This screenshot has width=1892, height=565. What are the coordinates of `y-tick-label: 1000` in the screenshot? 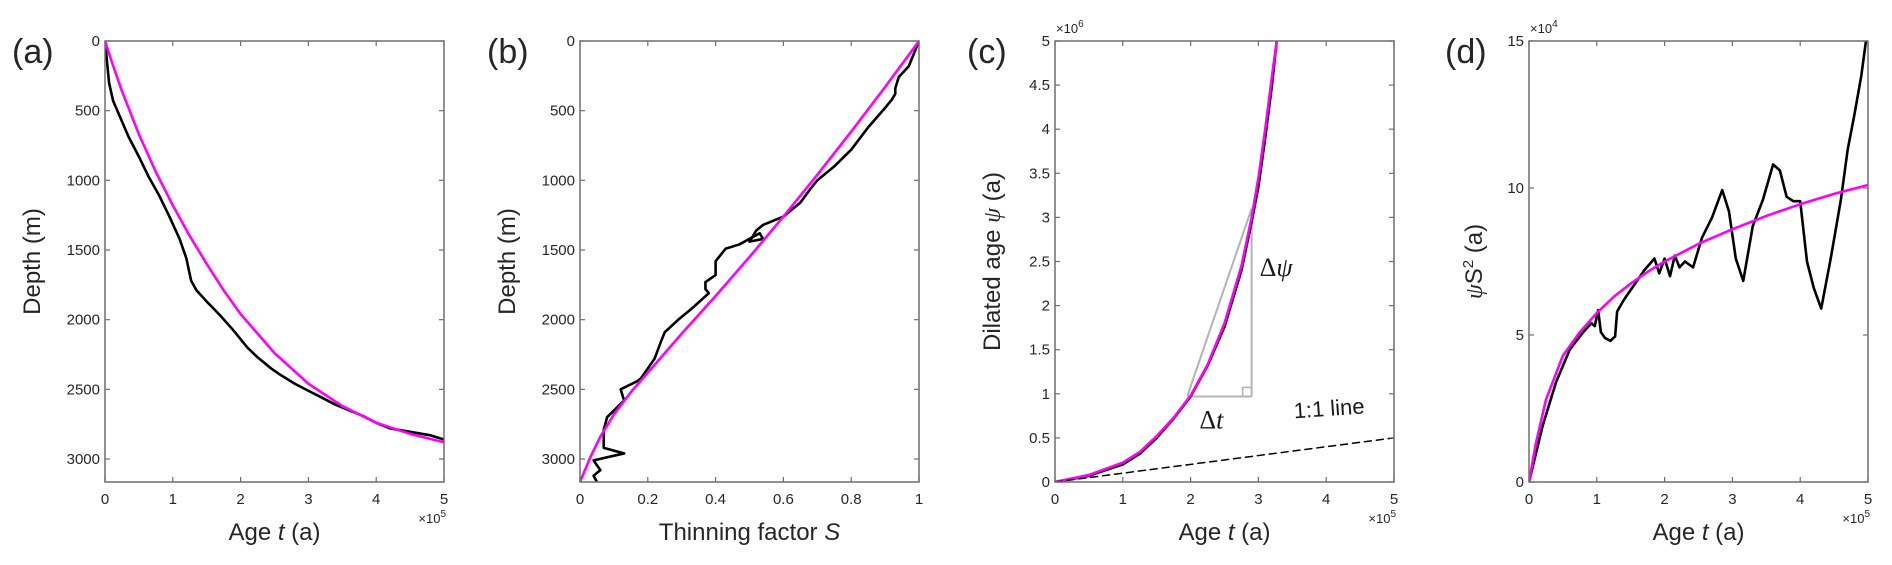 It's located at (83, 180).